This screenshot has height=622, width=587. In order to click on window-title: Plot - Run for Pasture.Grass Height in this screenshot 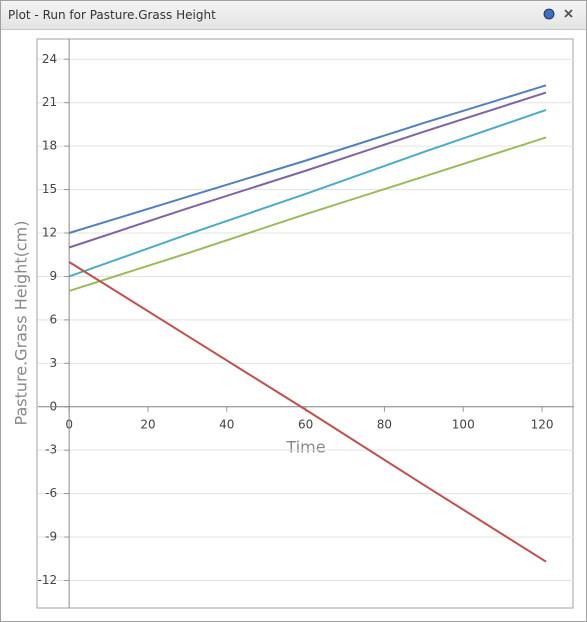, I will do `click(112, 15)`.